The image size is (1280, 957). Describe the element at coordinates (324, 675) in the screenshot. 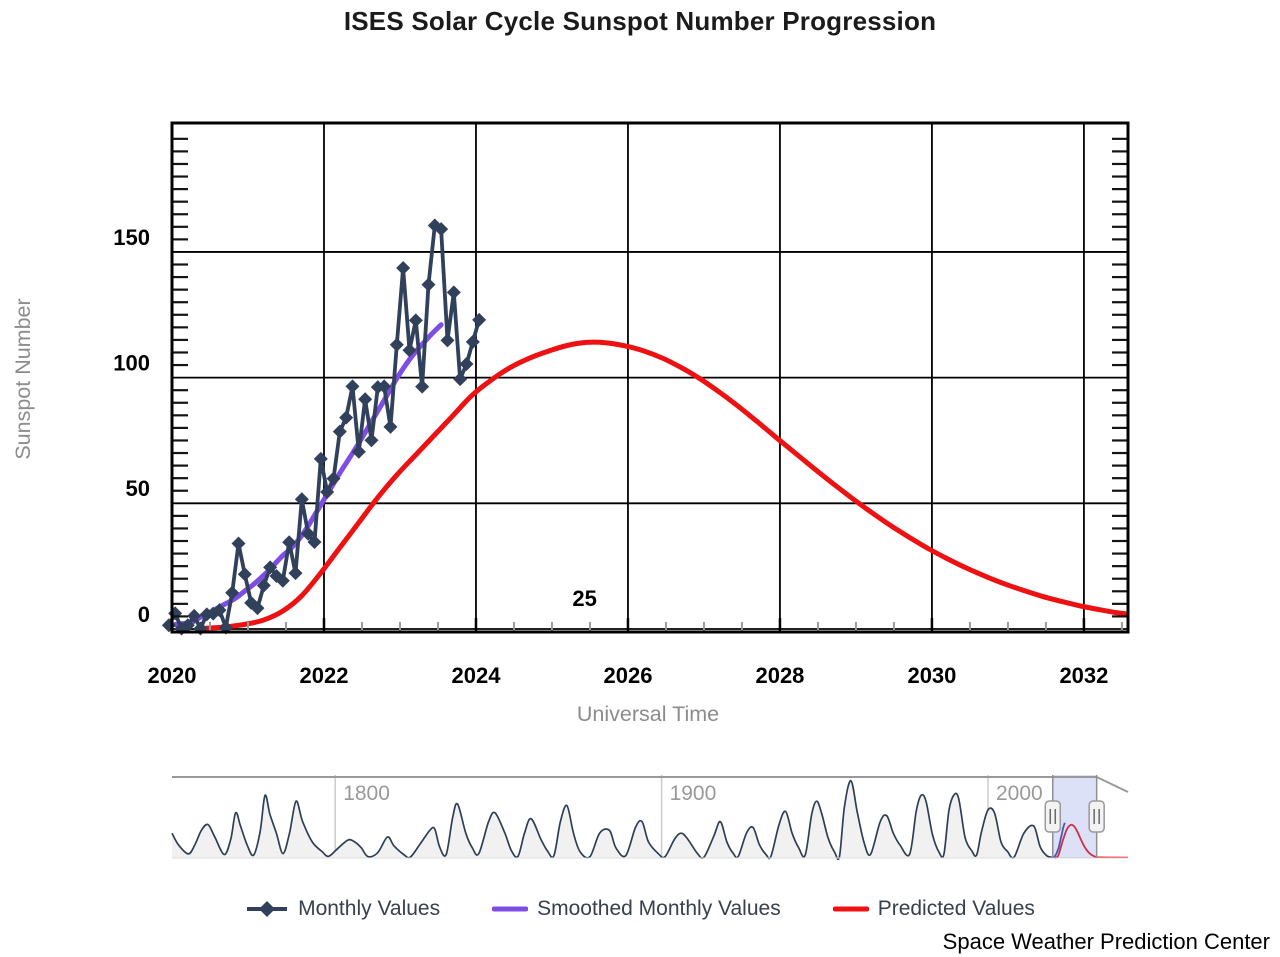

I see `x-tick-label-2022: 2022` at that location.